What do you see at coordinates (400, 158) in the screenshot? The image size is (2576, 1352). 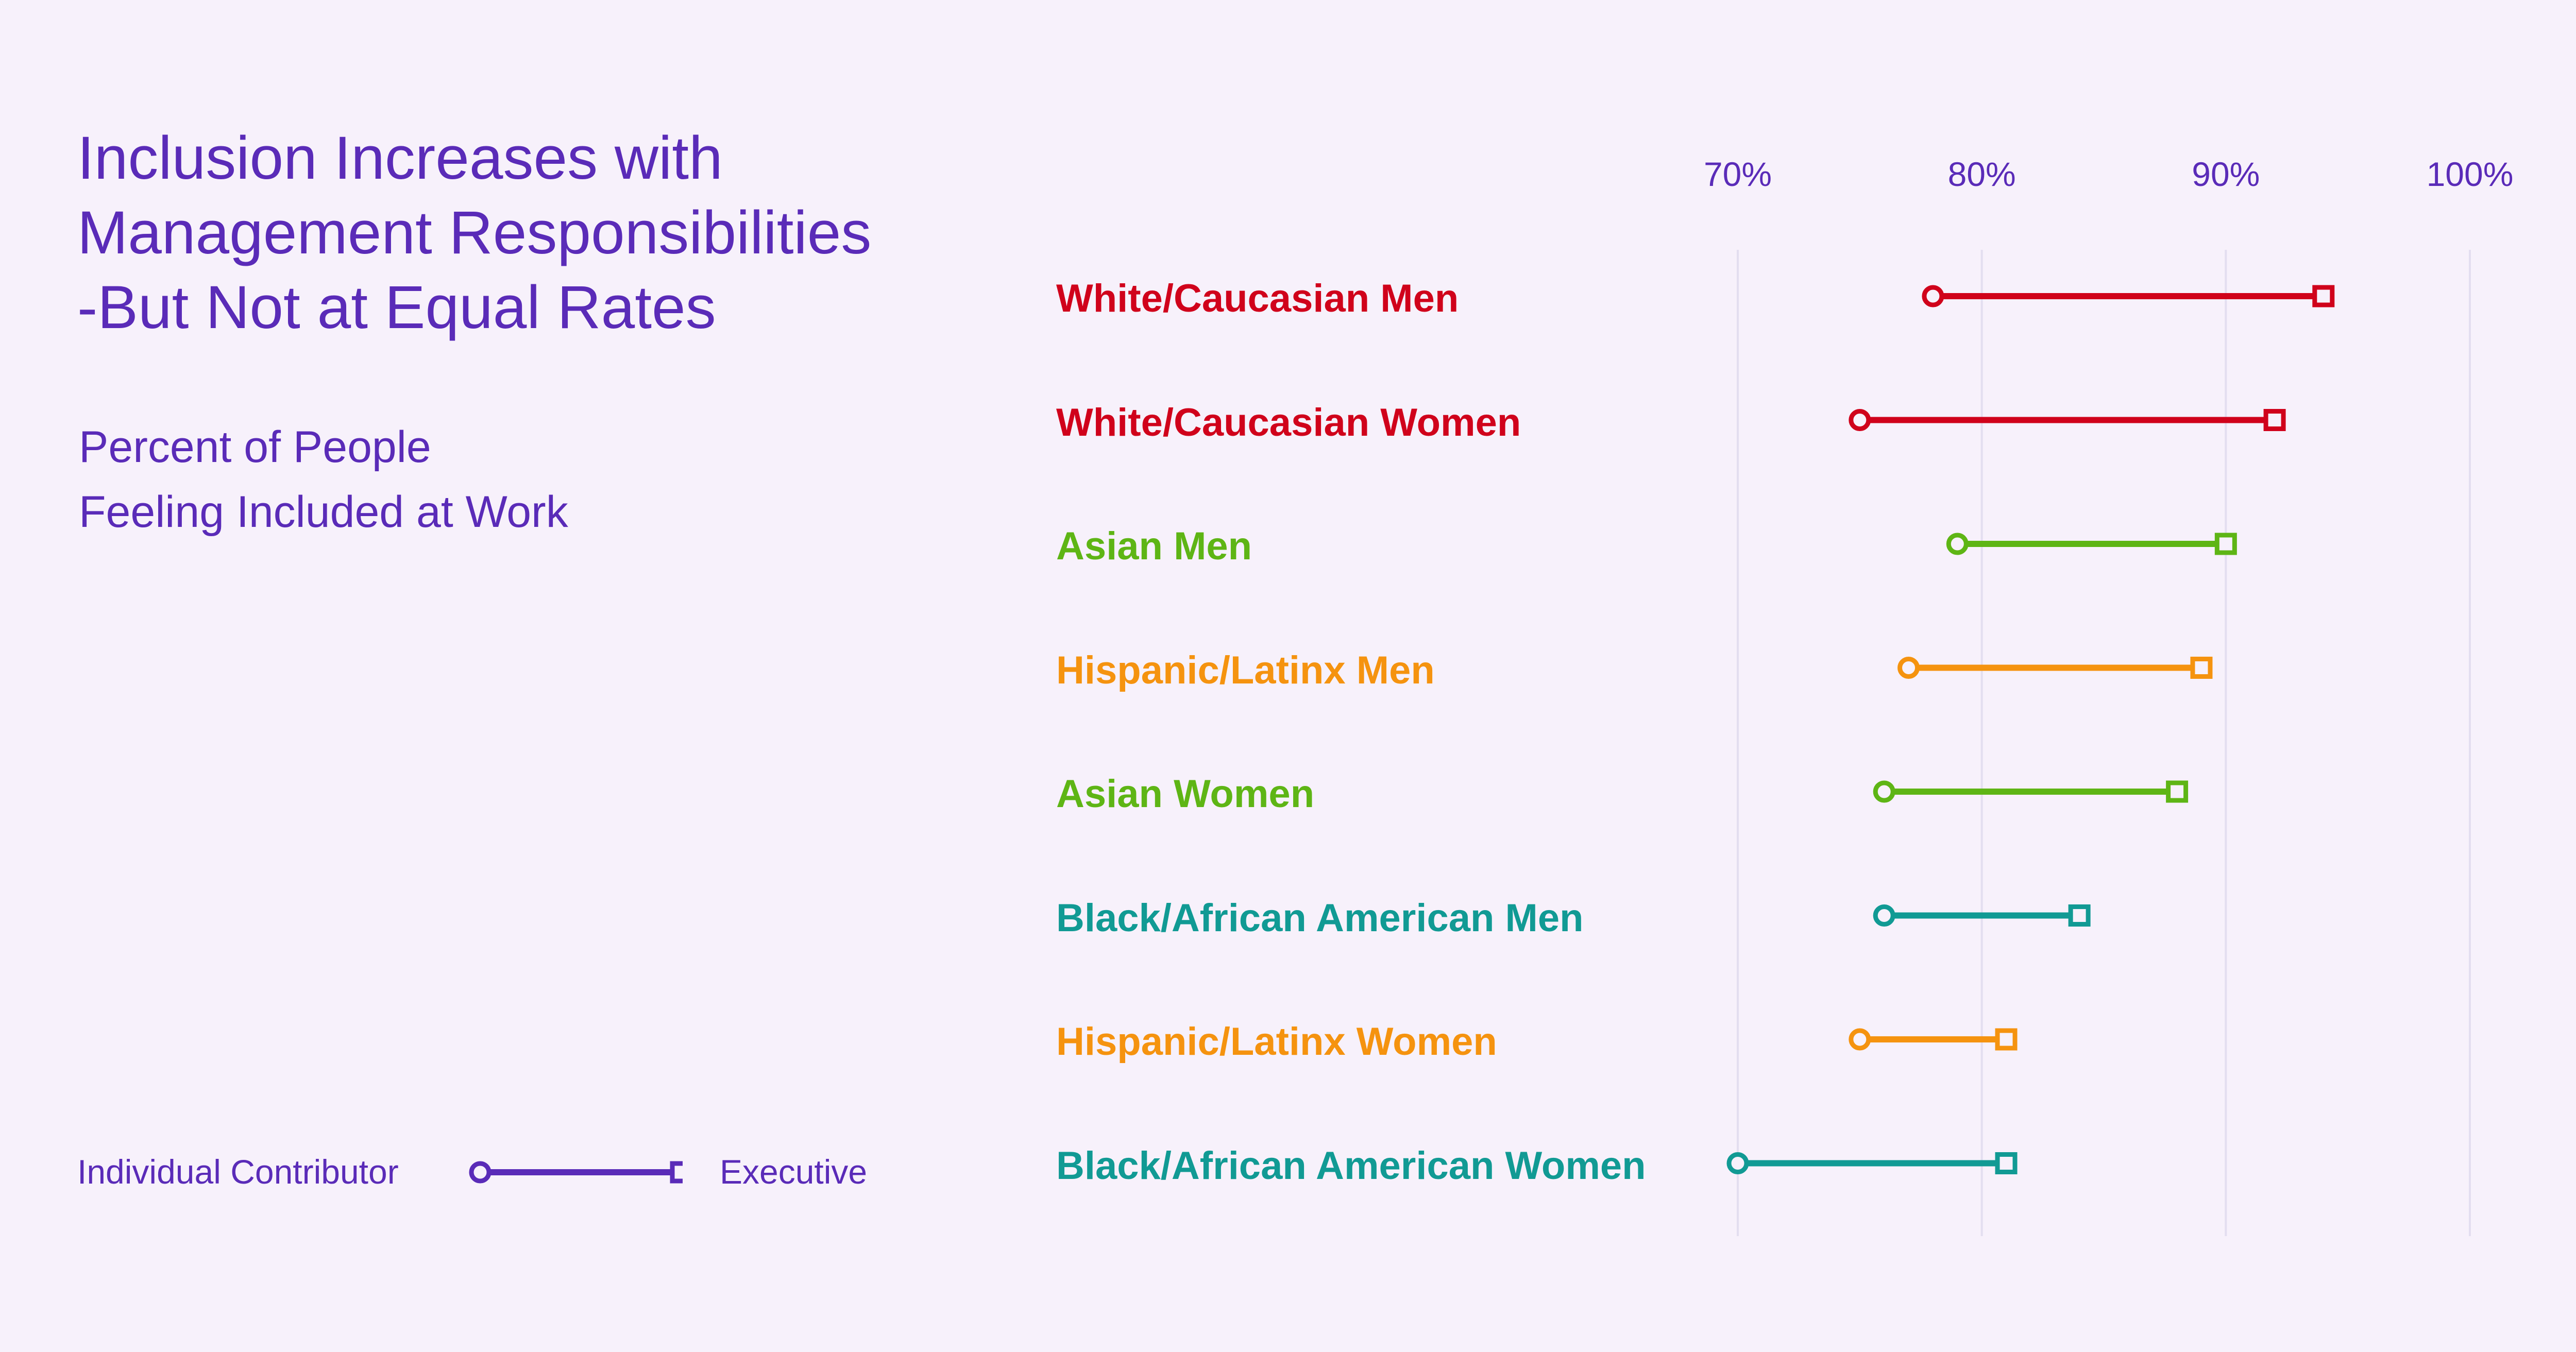 I see `title-line-1: Inclusion Increases with` at bounding box center [400, 158].